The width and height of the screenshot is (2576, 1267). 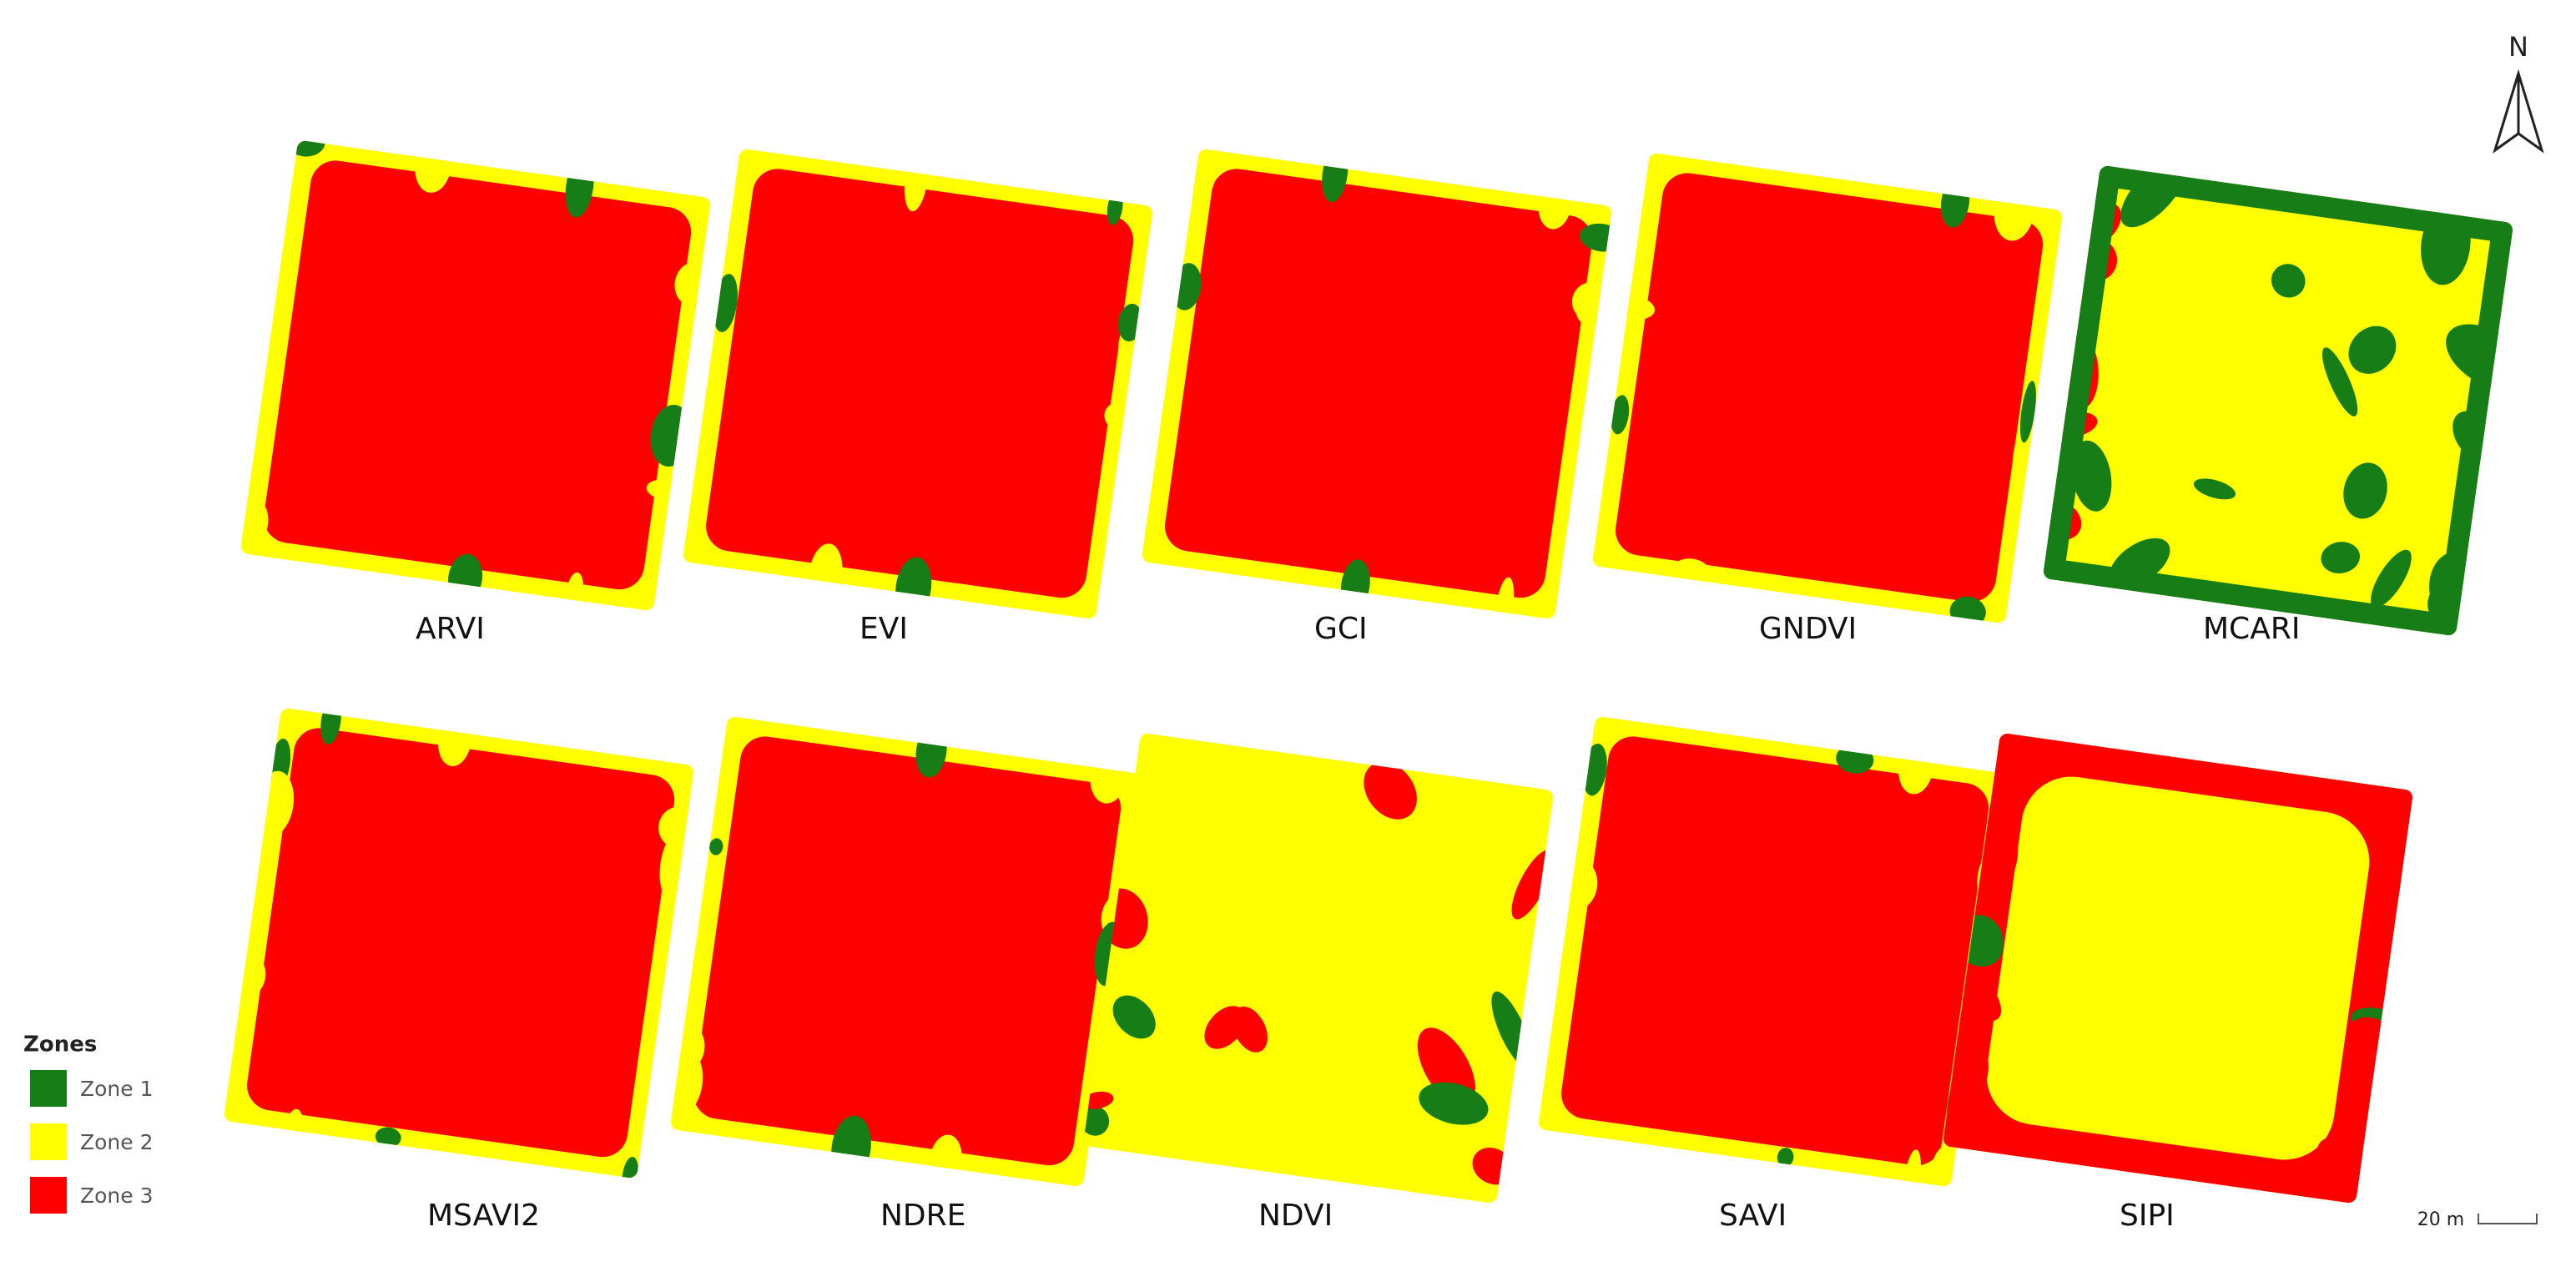 I want to click on panel-label: NDVI, so click(x=1295, y=1216).